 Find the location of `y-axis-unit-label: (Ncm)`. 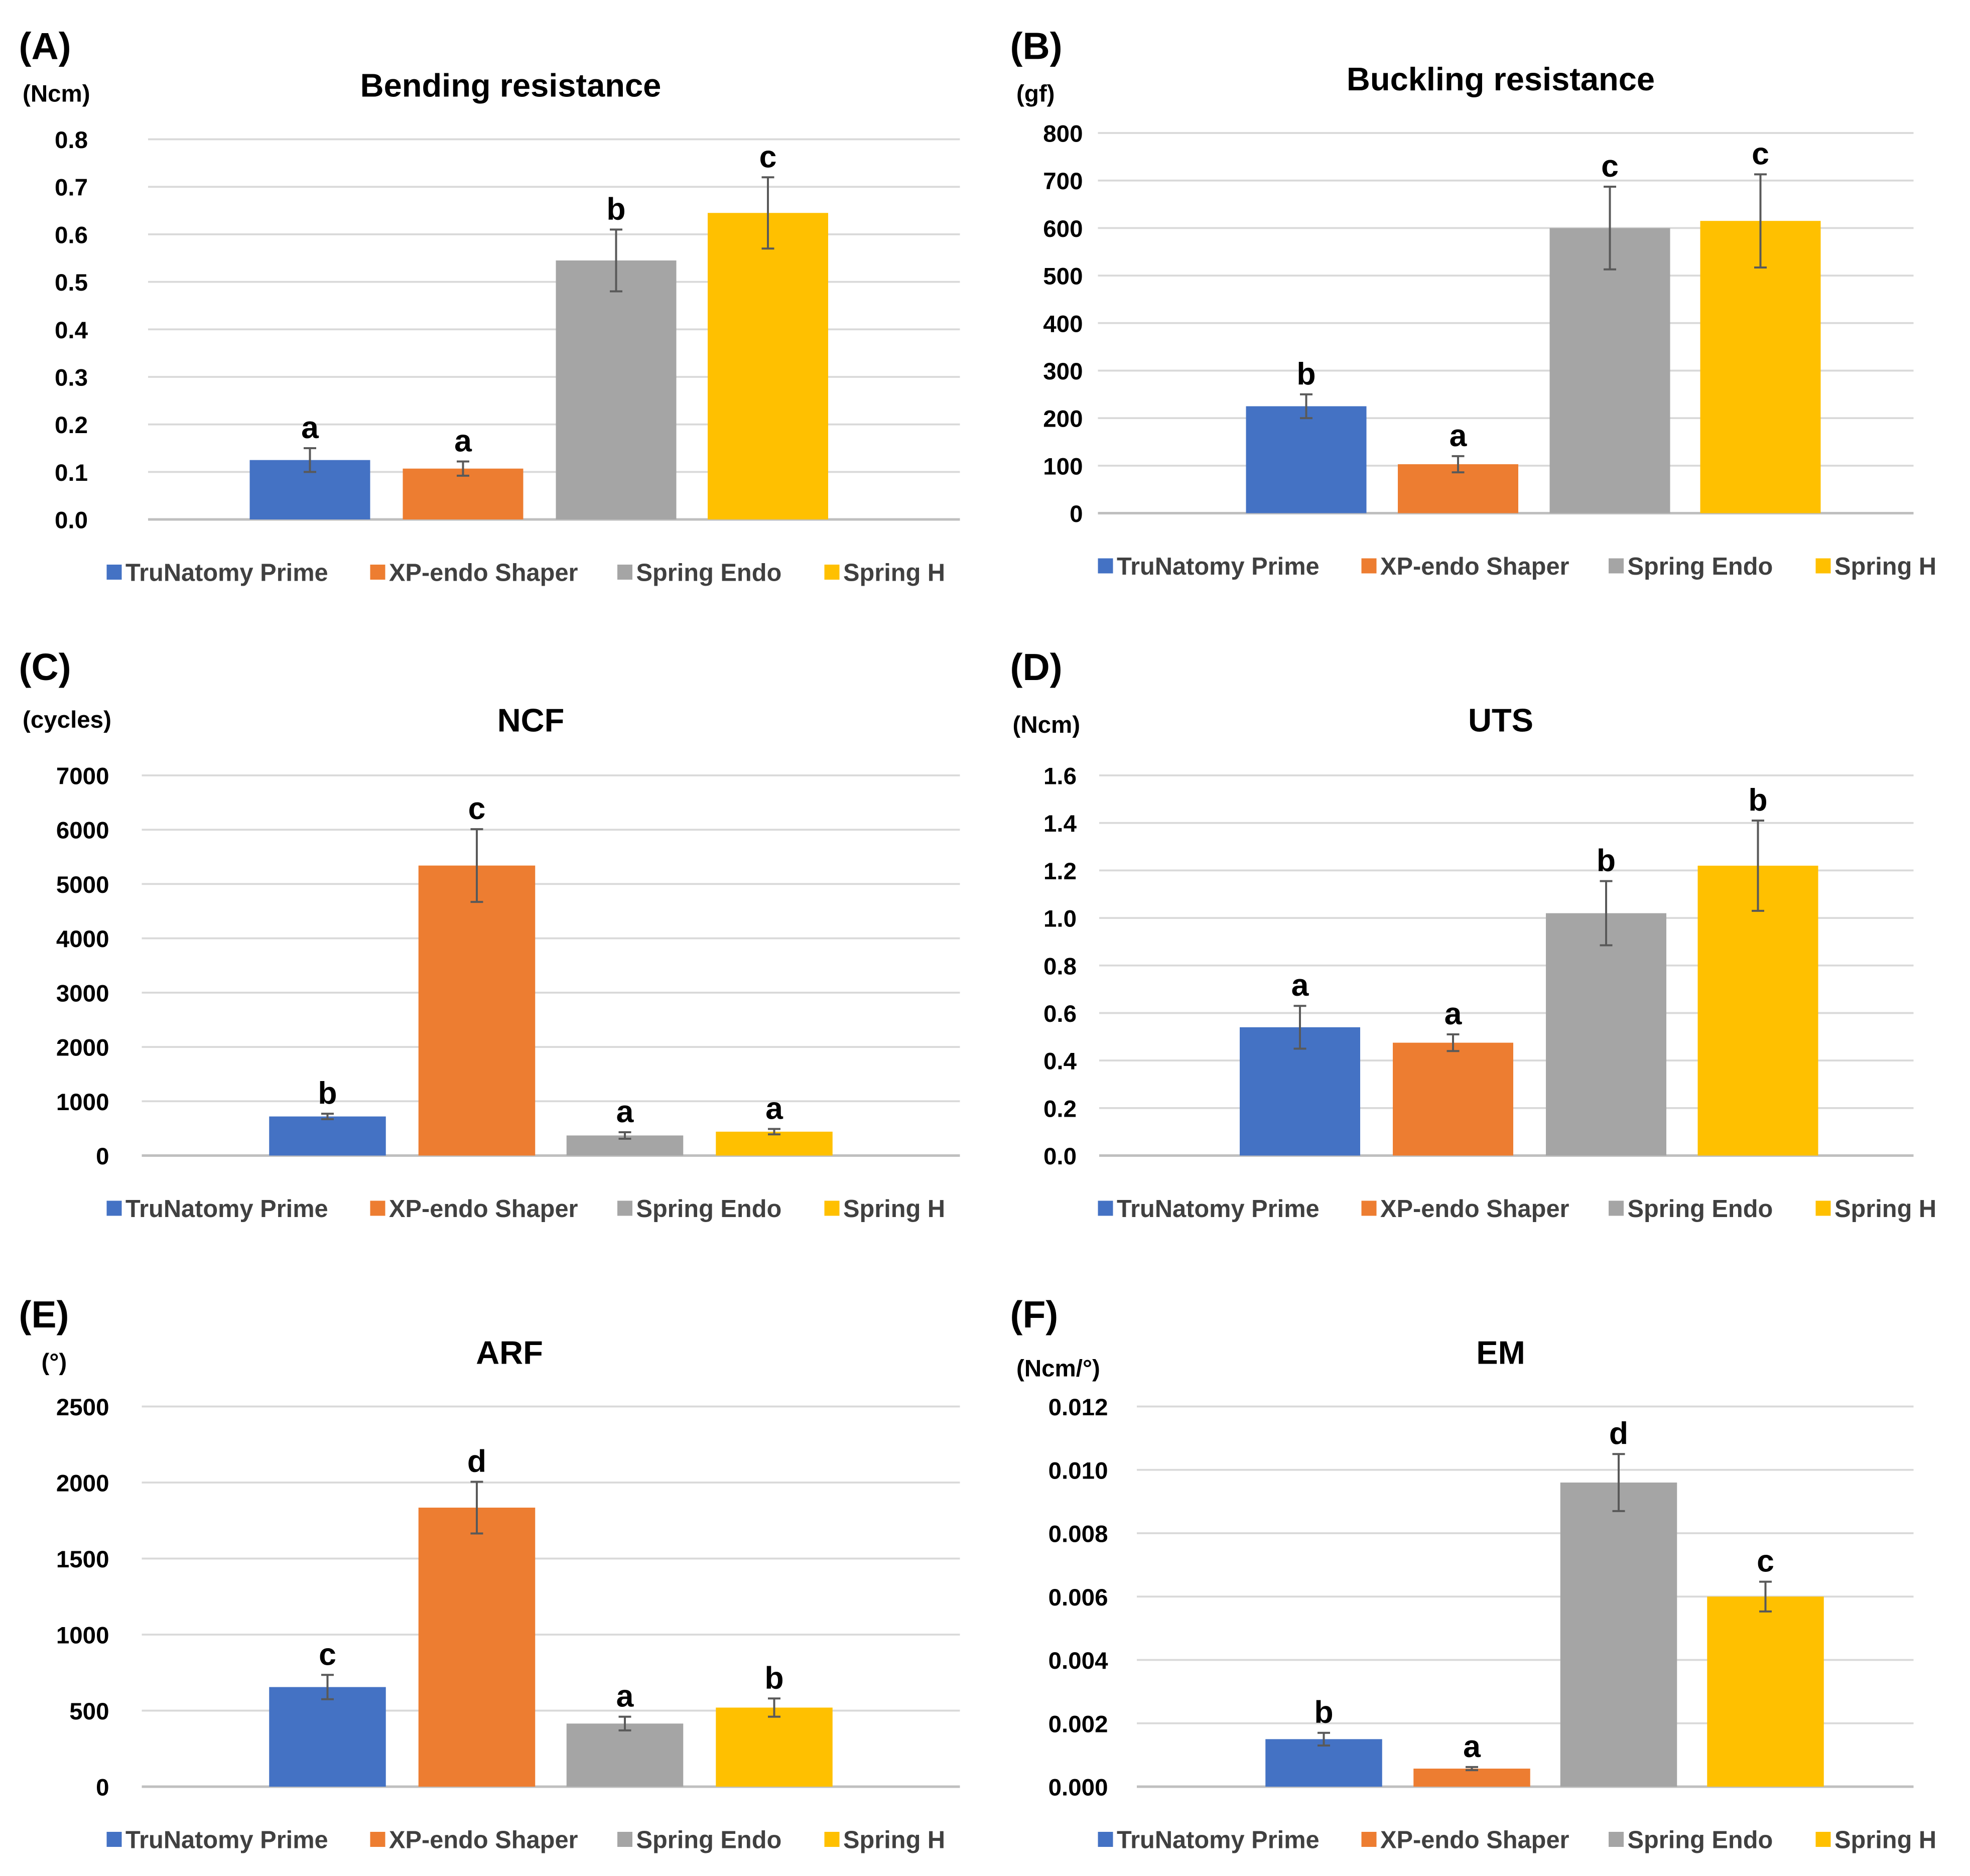

y-axis-unit-label: (Ncm) is located at coordinates (1047, 725).